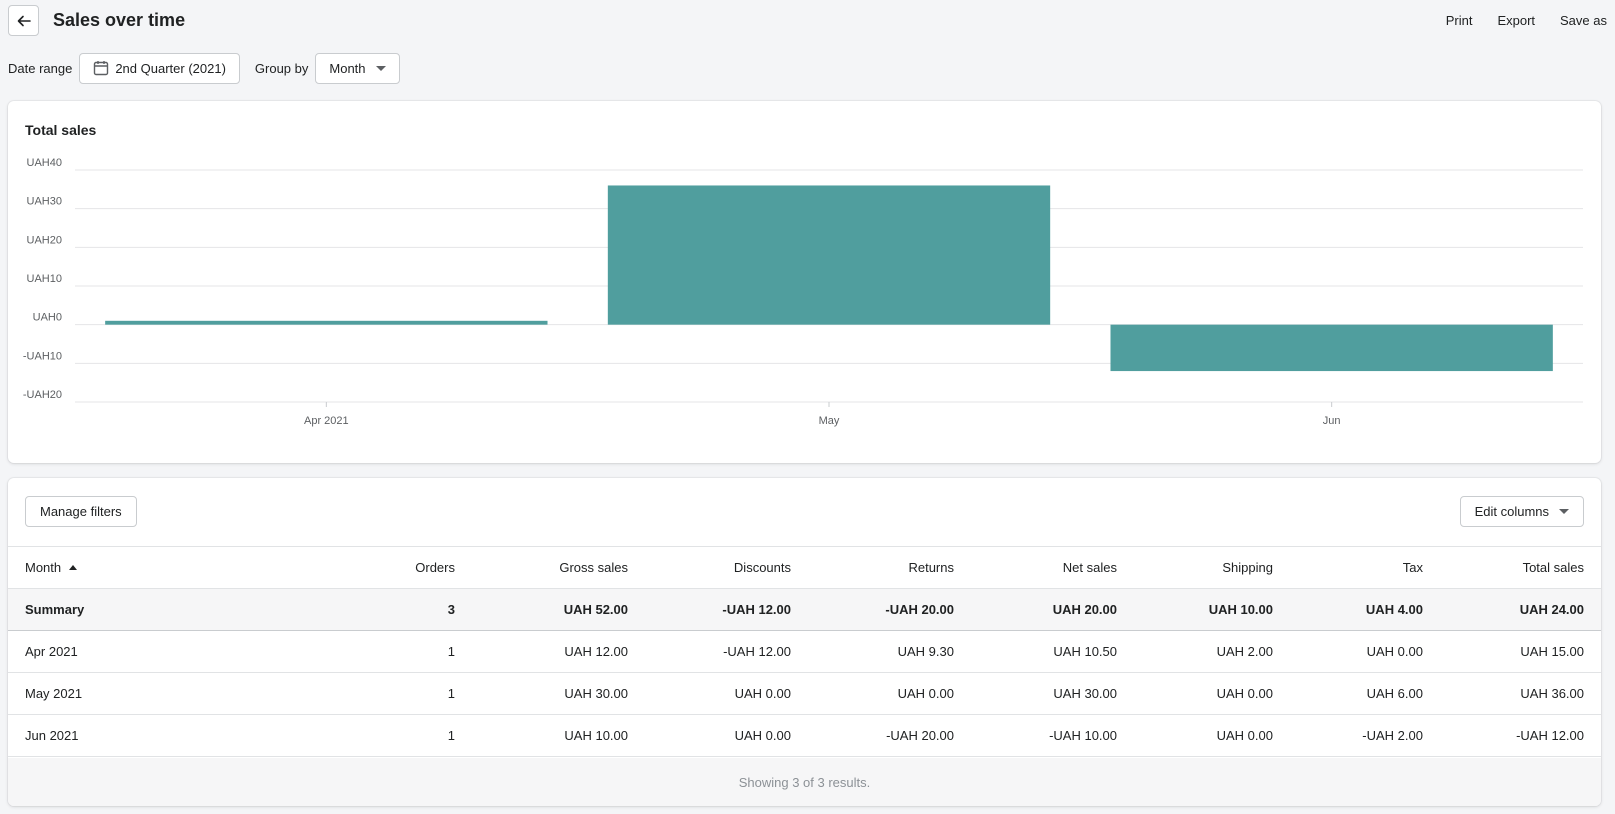  What do you see at coordinates (281, 68) in the screenshot?
I see `group-by-label: Group by` at bounding box center [281, 68].